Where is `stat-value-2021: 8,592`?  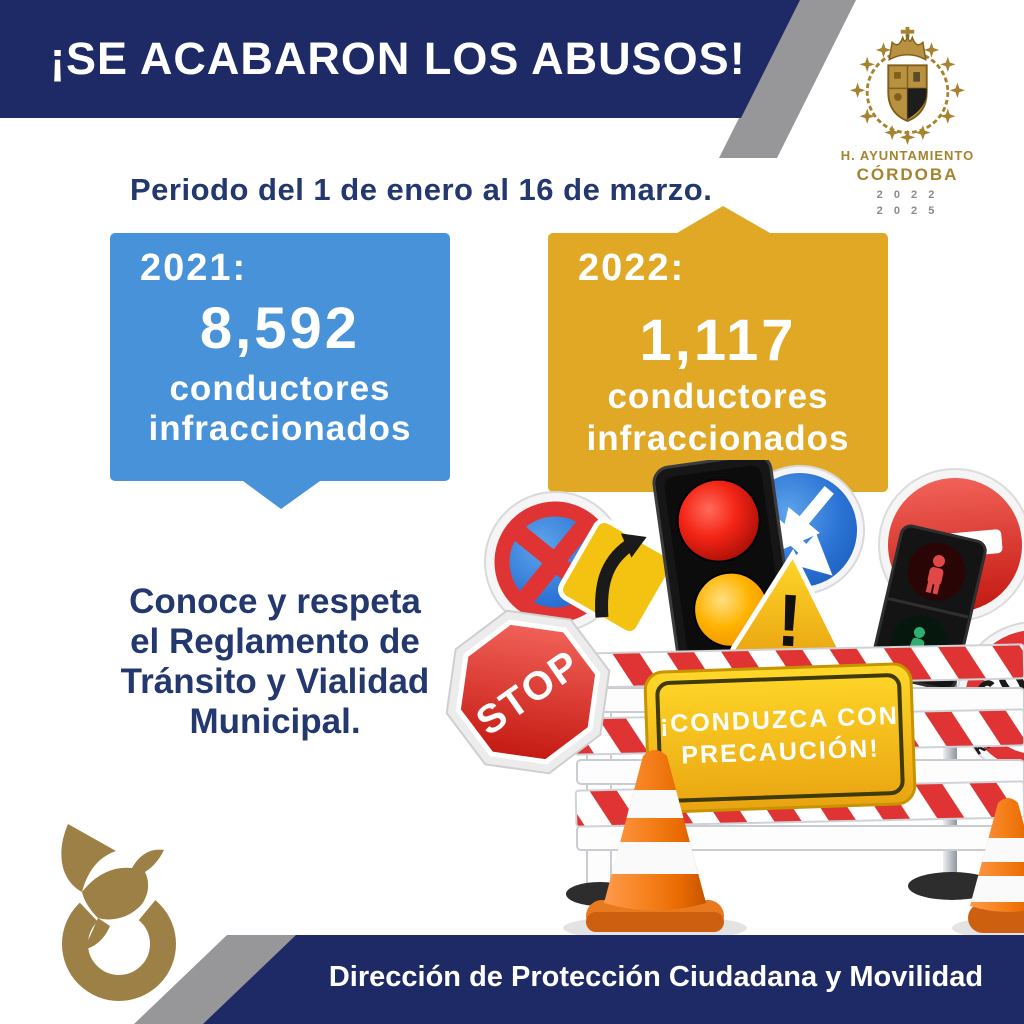 stat-value-2021: 8,592 is located at coordinates (280, 328).